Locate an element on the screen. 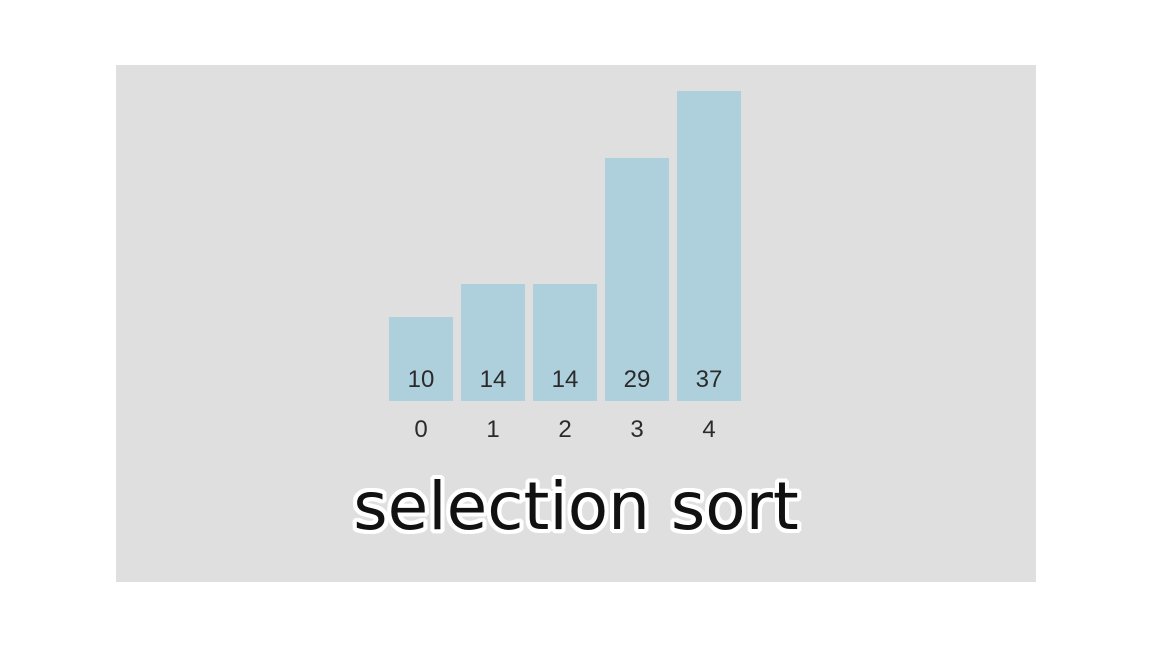 The image size is (1152, 648). caption-text: selection sort is located at coordinates (576, 506).